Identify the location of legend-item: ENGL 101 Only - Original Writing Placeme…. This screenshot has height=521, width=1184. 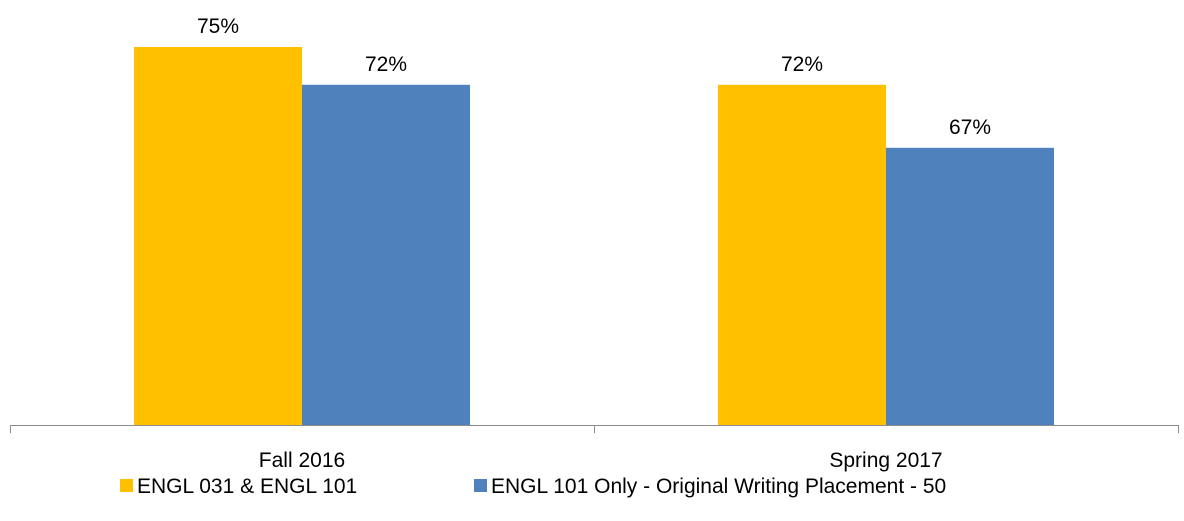
(710, 486).